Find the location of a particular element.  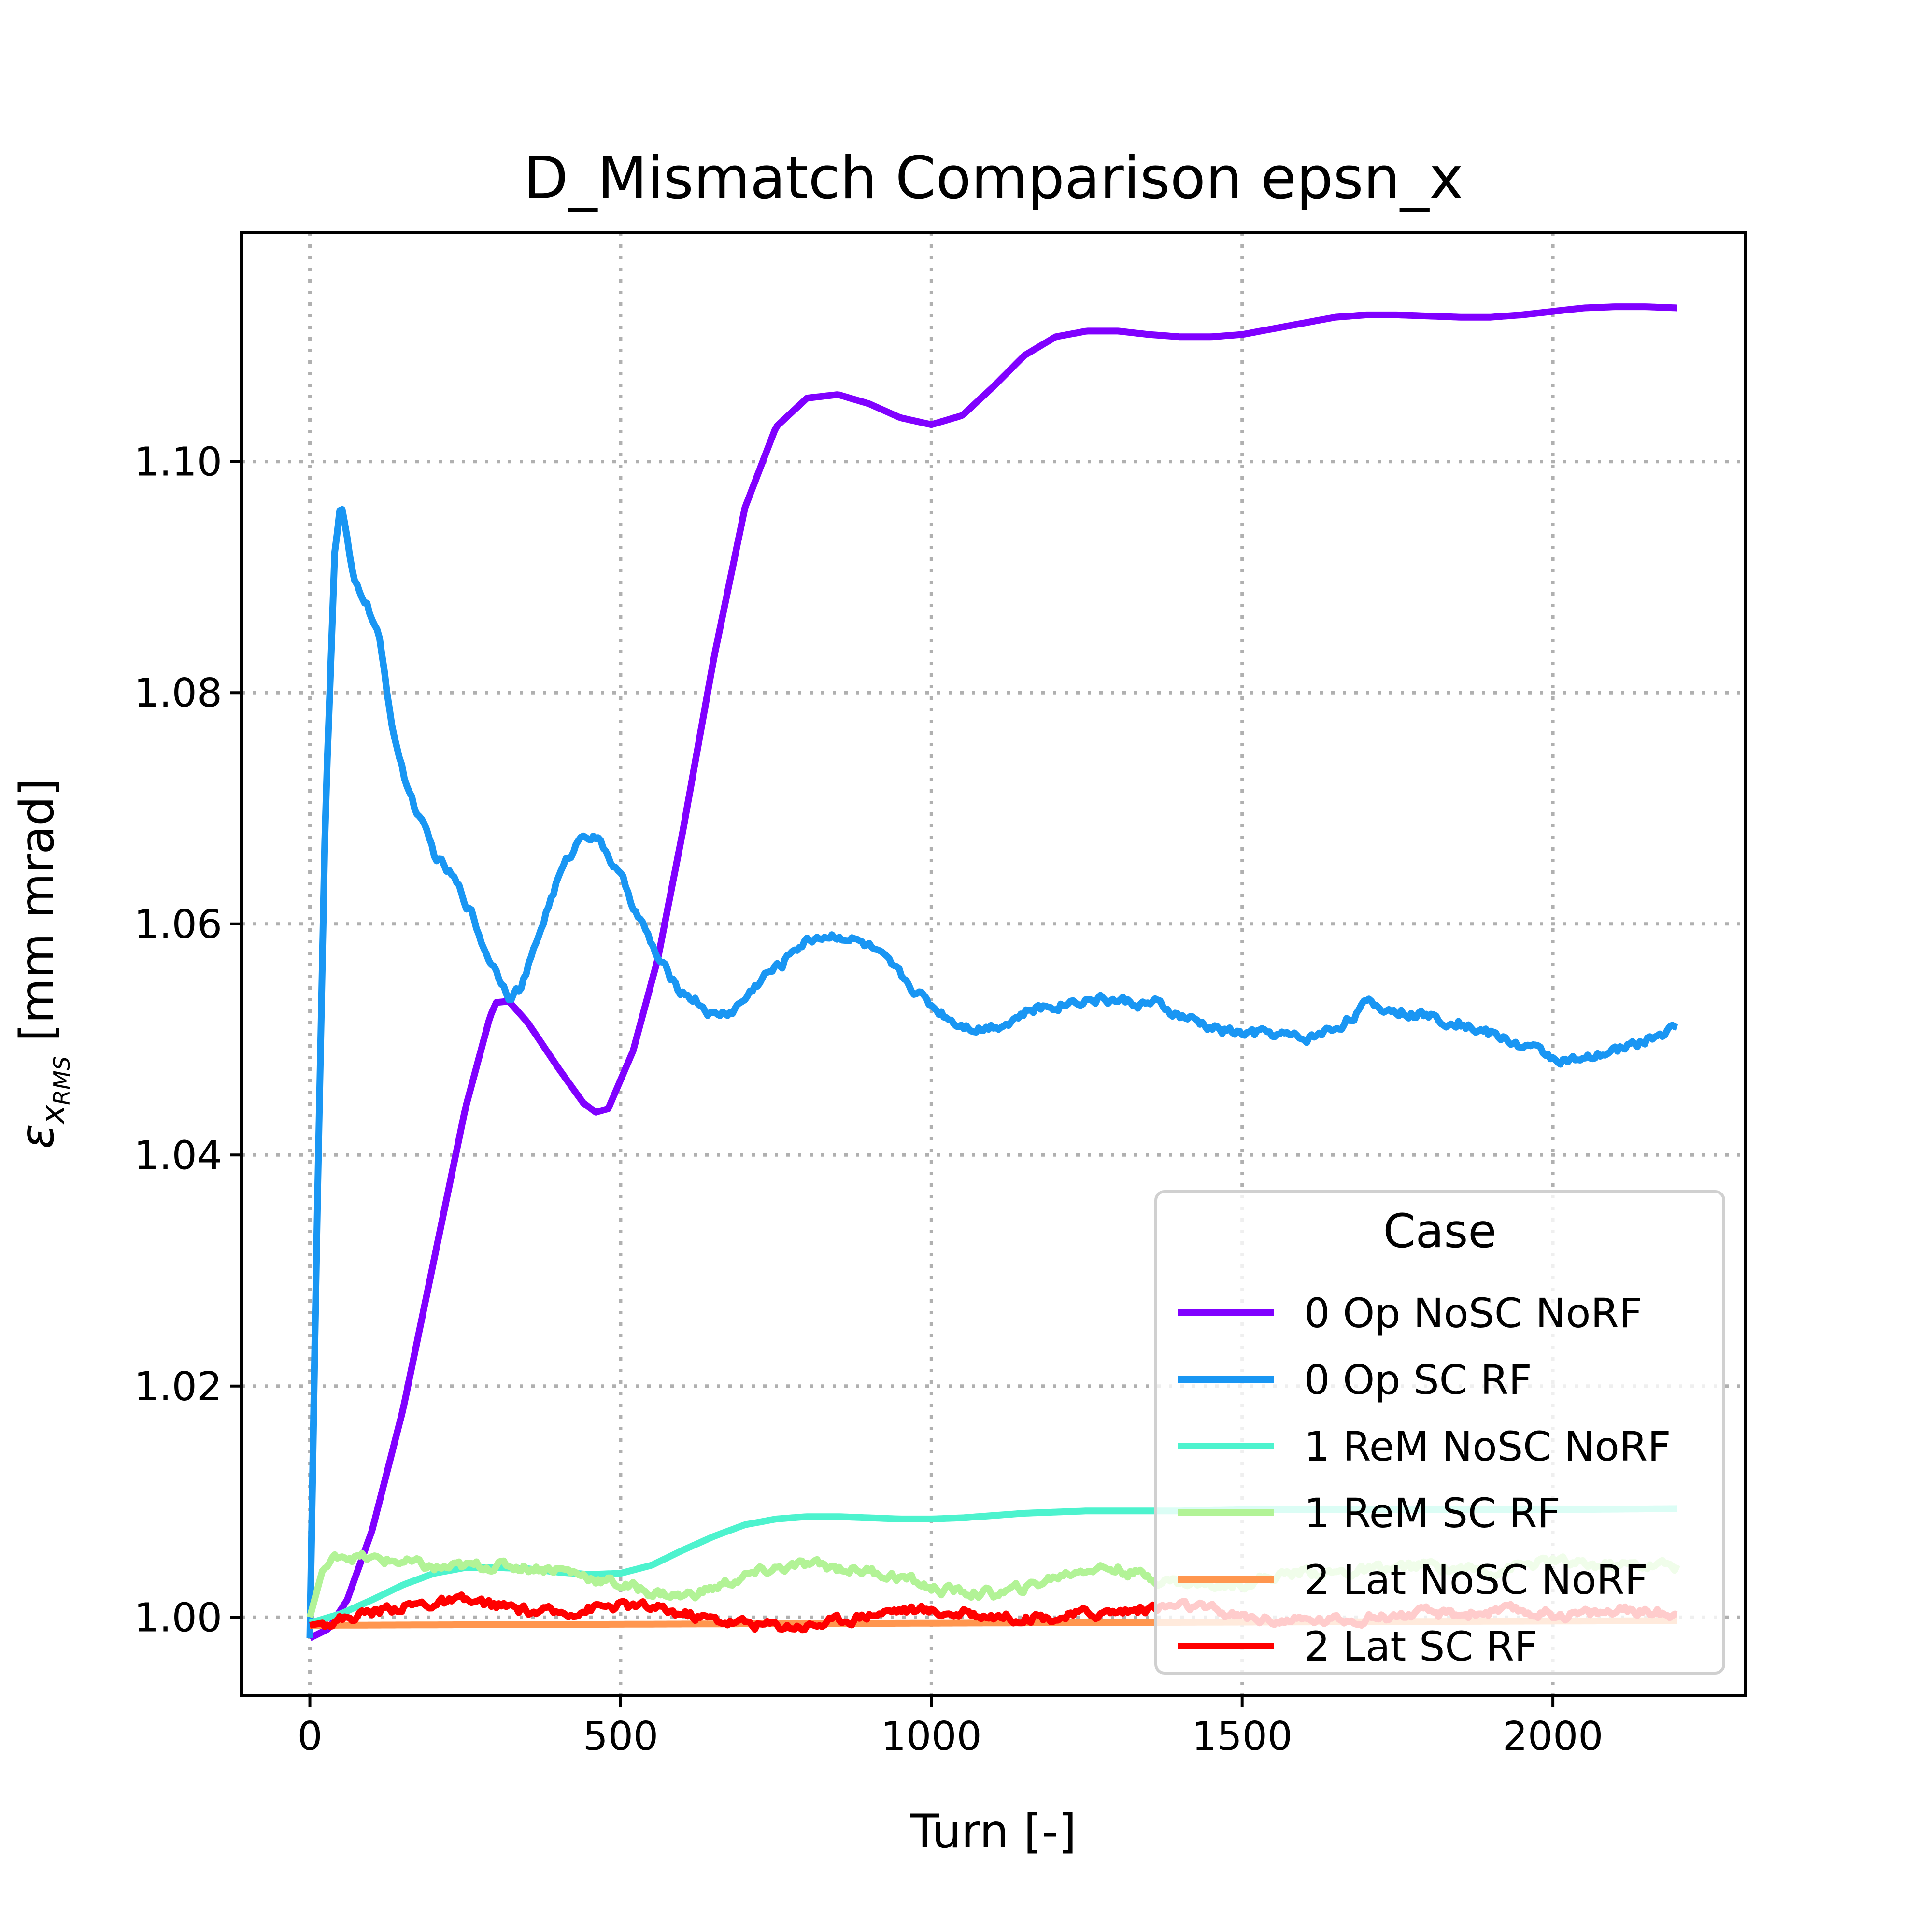

legend-label: 0 Op NoSC NoRF is located at coordinates (1473, 1313).